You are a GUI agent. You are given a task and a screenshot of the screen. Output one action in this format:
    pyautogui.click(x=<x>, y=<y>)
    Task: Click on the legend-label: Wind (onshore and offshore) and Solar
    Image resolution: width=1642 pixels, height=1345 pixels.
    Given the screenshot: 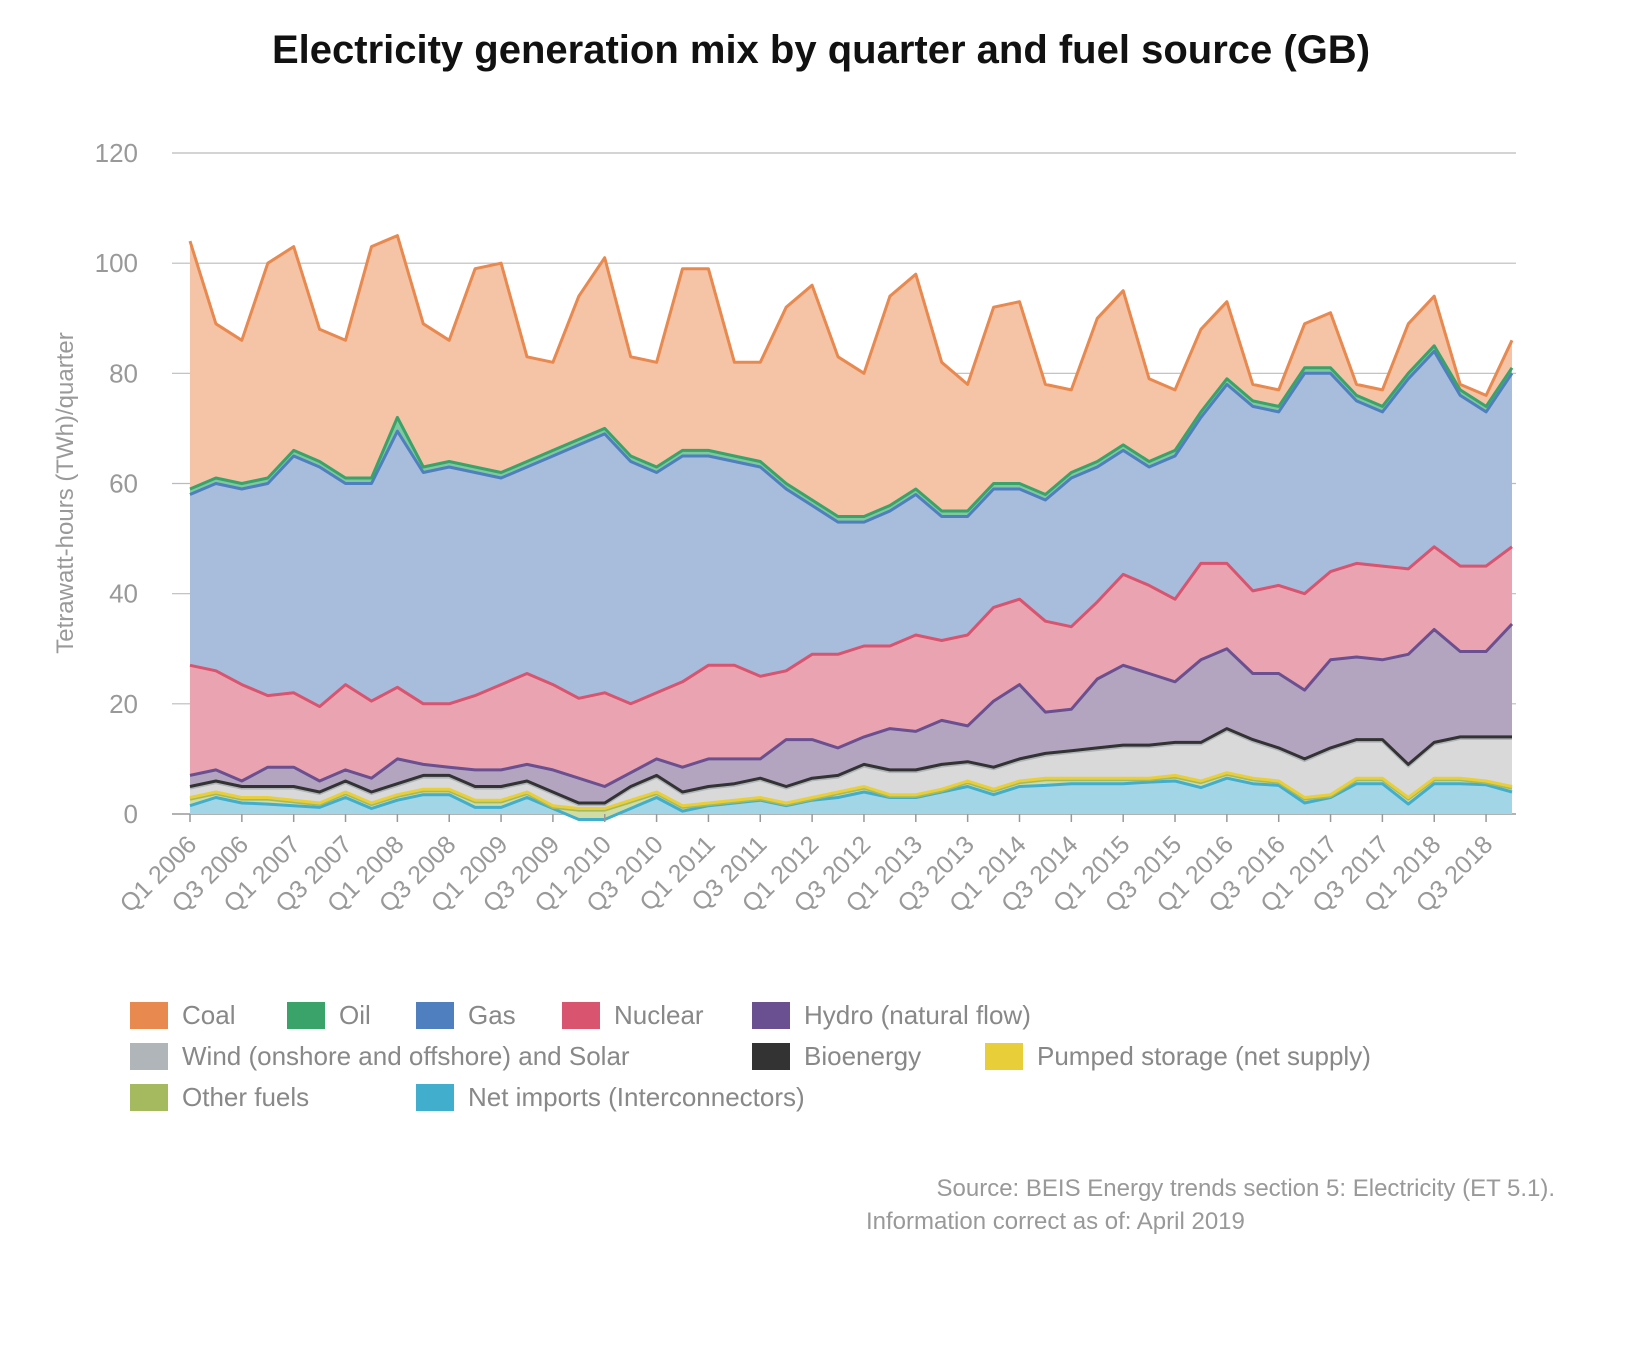 What is the action you would take?
    pyautogui.click(x=406, y=1056)
    